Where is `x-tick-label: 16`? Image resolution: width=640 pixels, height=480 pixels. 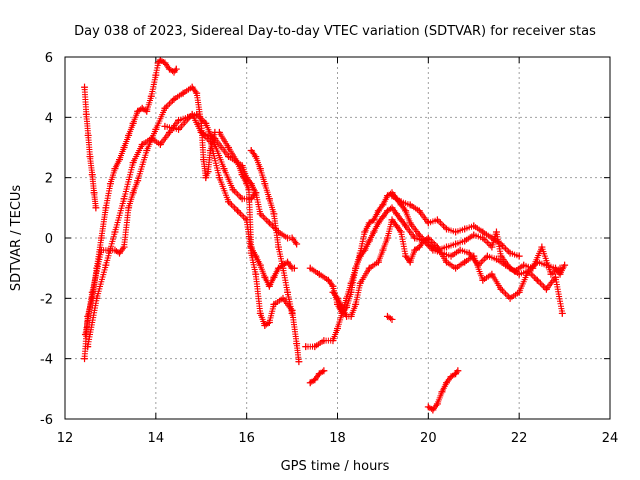 x-tick-label: 16 is located at coordinates (246, 438).